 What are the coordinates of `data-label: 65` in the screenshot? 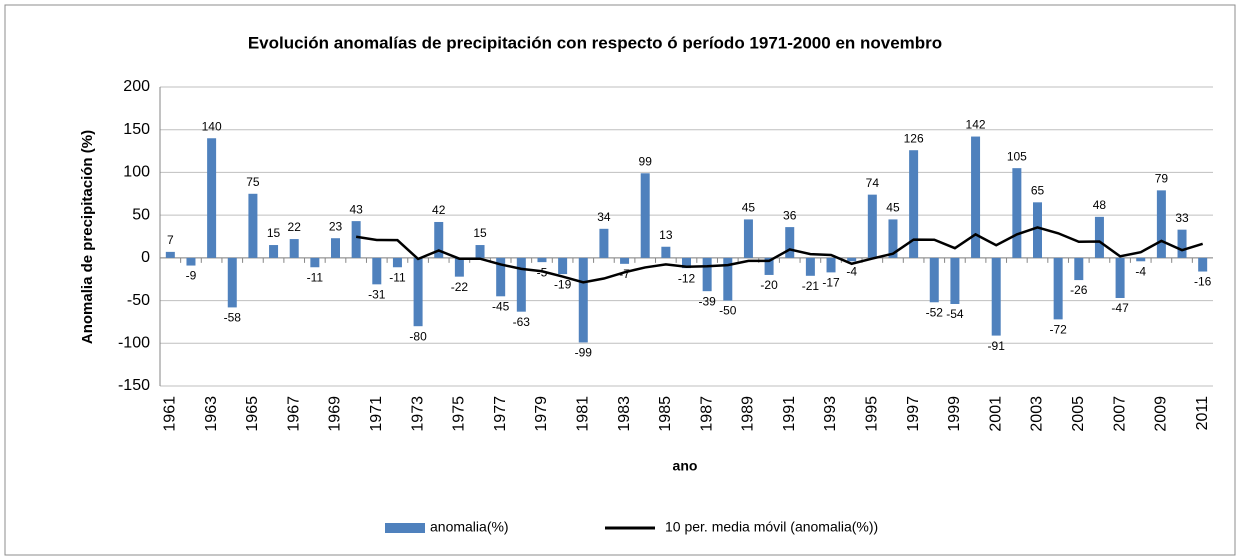 It's located at (1038, 191).